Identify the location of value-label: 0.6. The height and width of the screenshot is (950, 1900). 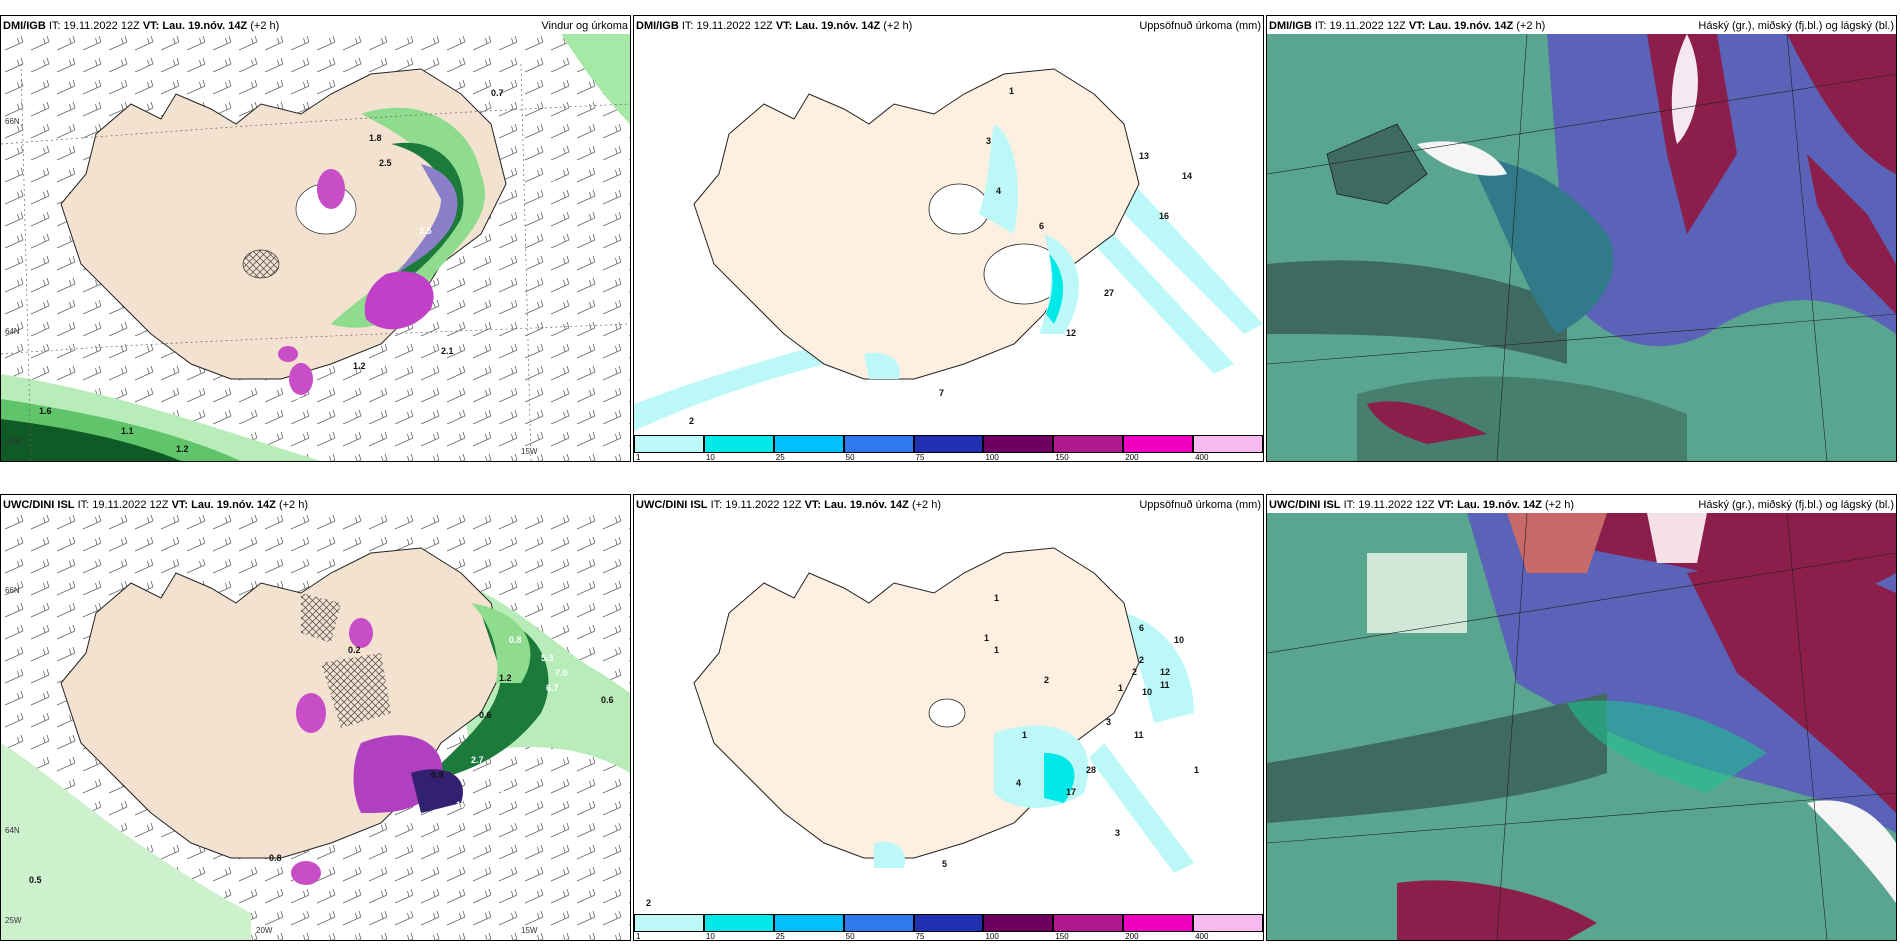
(485, 715).